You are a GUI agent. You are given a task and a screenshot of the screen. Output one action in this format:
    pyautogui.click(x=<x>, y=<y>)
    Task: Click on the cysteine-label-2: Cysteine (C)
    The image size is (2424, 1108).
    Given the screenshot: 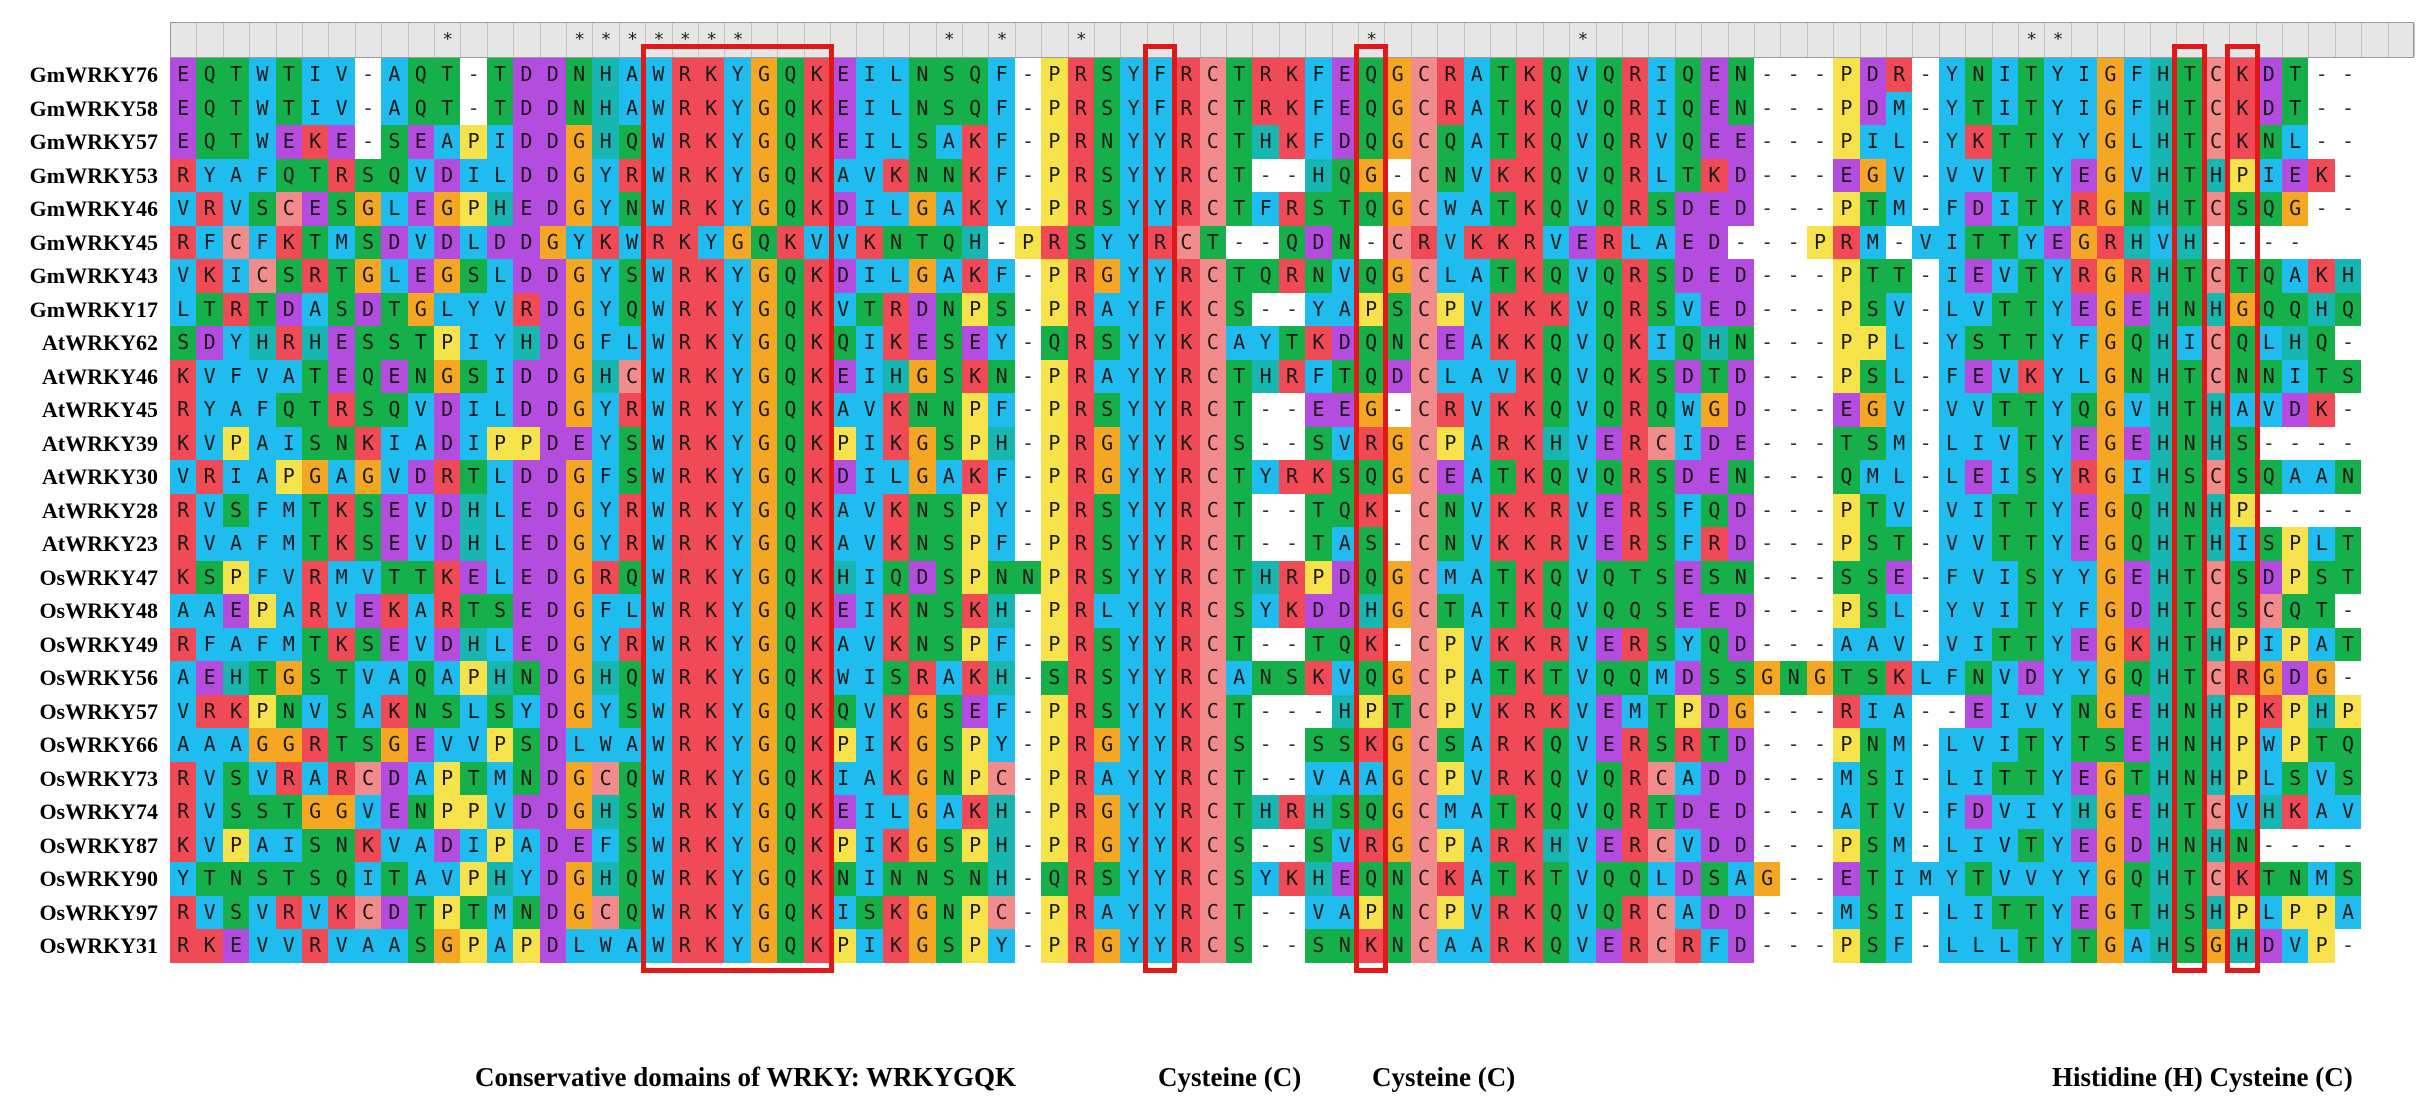 What is the action you would take?
    pyautogui.click(x=1444, y=1077)
    